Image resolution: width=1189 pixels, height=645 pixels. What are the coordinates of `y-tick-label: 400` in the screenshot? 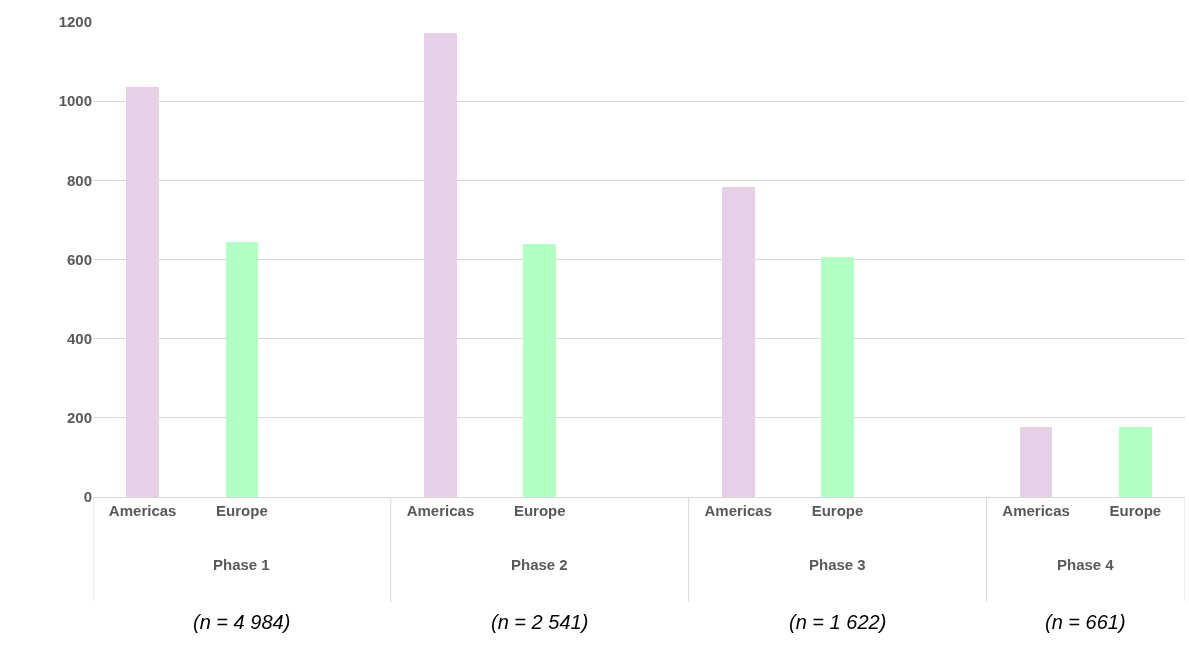 It's located at (79, 338).